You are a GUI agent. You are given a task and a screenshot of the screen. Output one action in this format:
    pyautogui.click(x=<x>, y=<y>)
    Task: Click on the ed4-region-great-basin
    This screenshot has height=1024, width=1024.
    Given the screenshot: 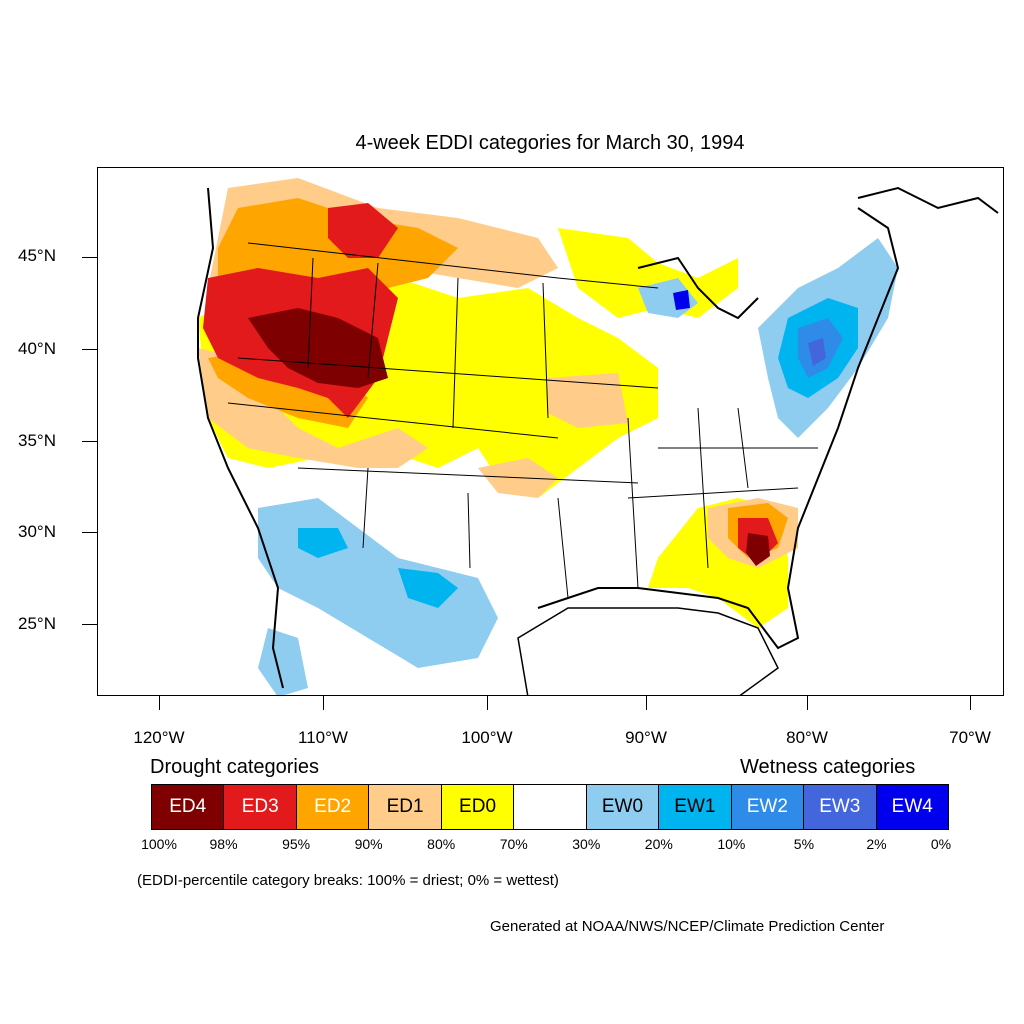 What is the action you would take?
    pyautogui.click(x=318, y=348)
    